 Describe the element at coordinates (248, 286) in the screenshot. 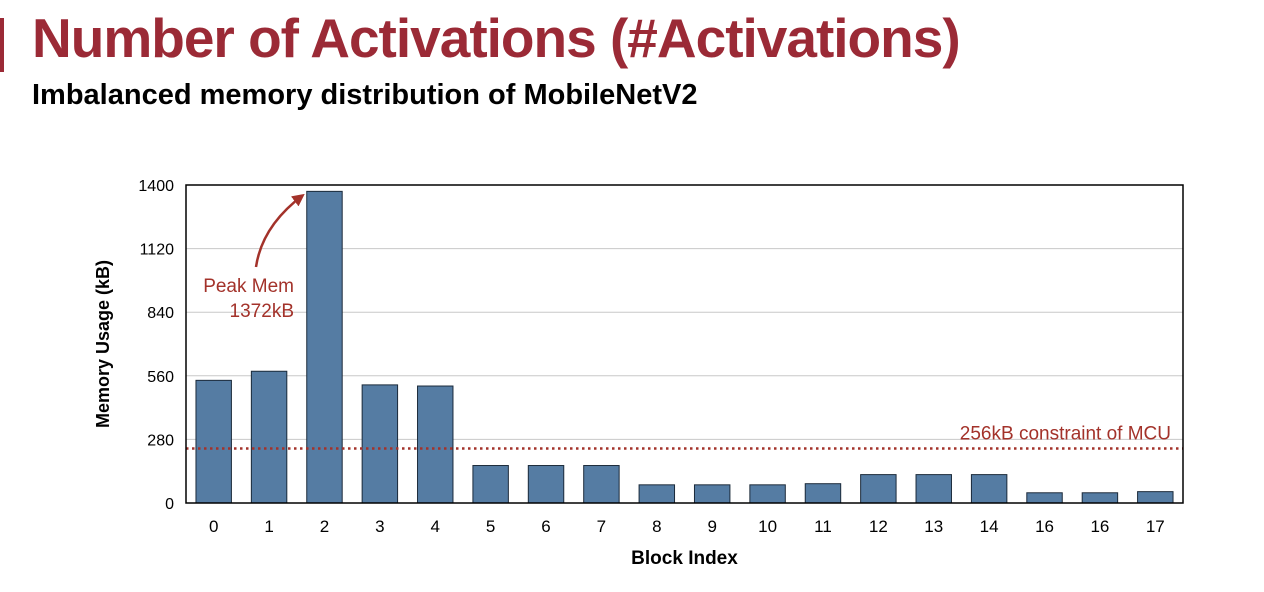

I see `peak-label-line: Peak Mem` at that location.